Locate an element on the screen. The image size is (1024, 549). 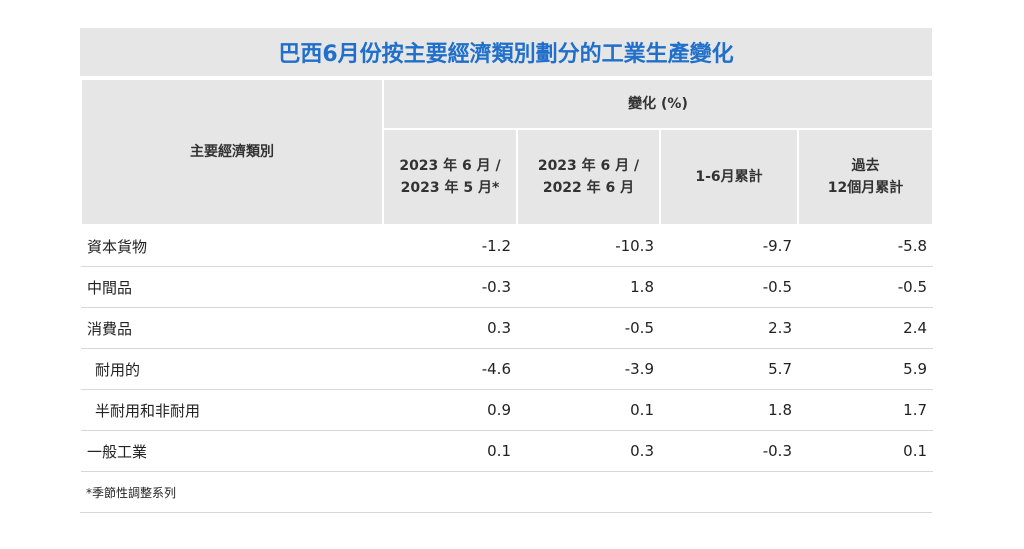
table-row: 耐用的 -4.6 -3.9 5.7 5.9 is located at coordinates (507, 369).